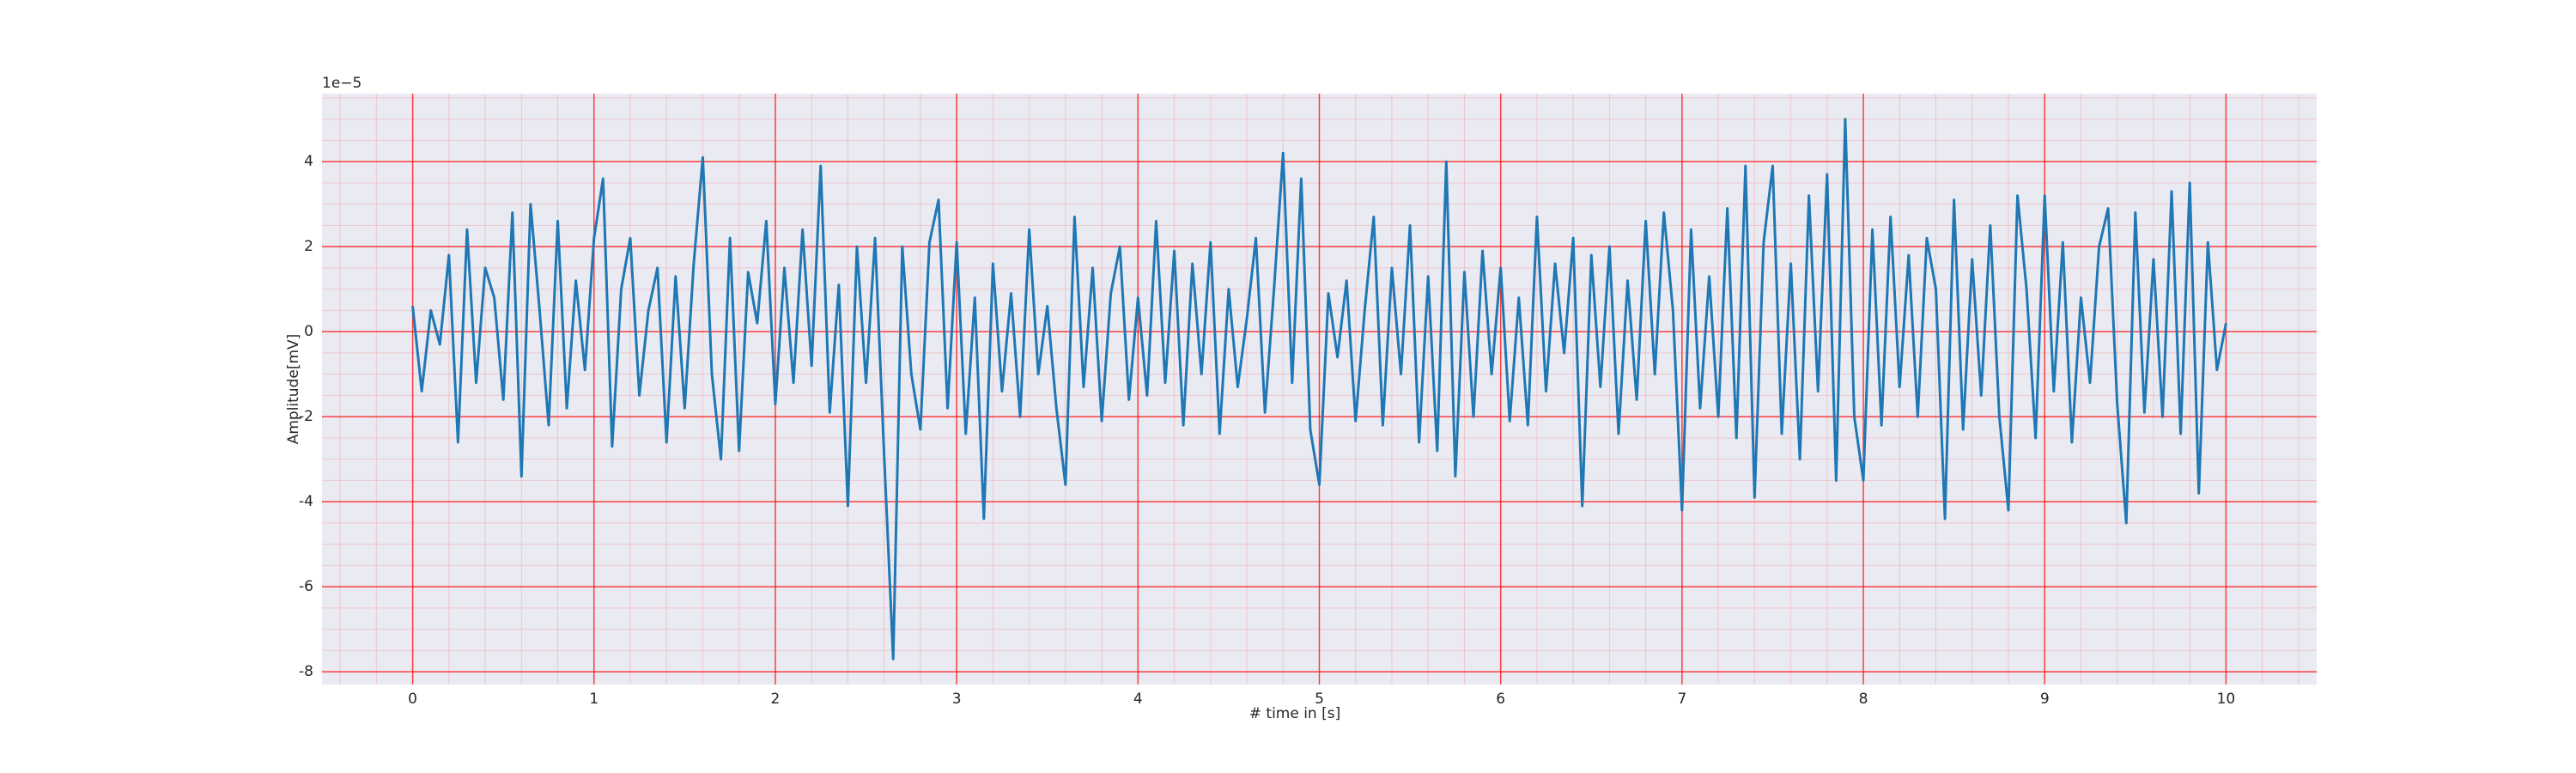 Image resolution: width=2576 pixels, height=773 pixels. Describe the element at coordinates (2045, 699) in the screenshot. I see `x-tick-label: 9` at that location.